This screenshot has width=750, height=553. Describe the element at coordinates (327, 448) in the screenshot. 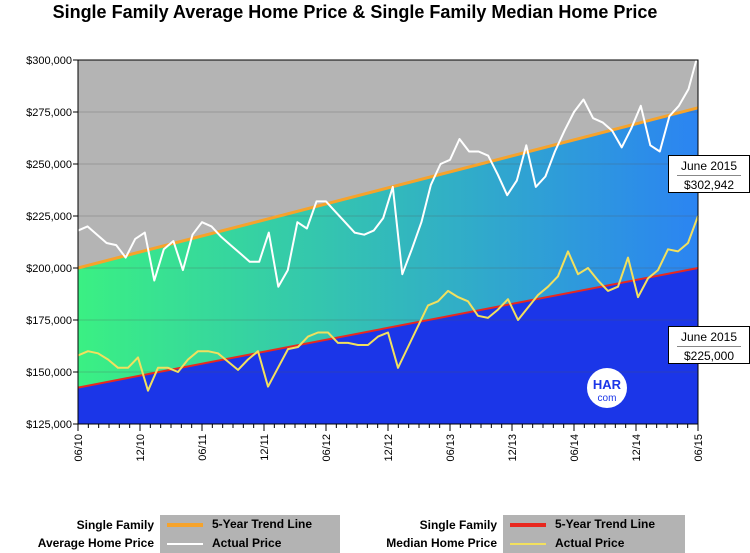

I see `xtick-label-4: 06/12` at that location.